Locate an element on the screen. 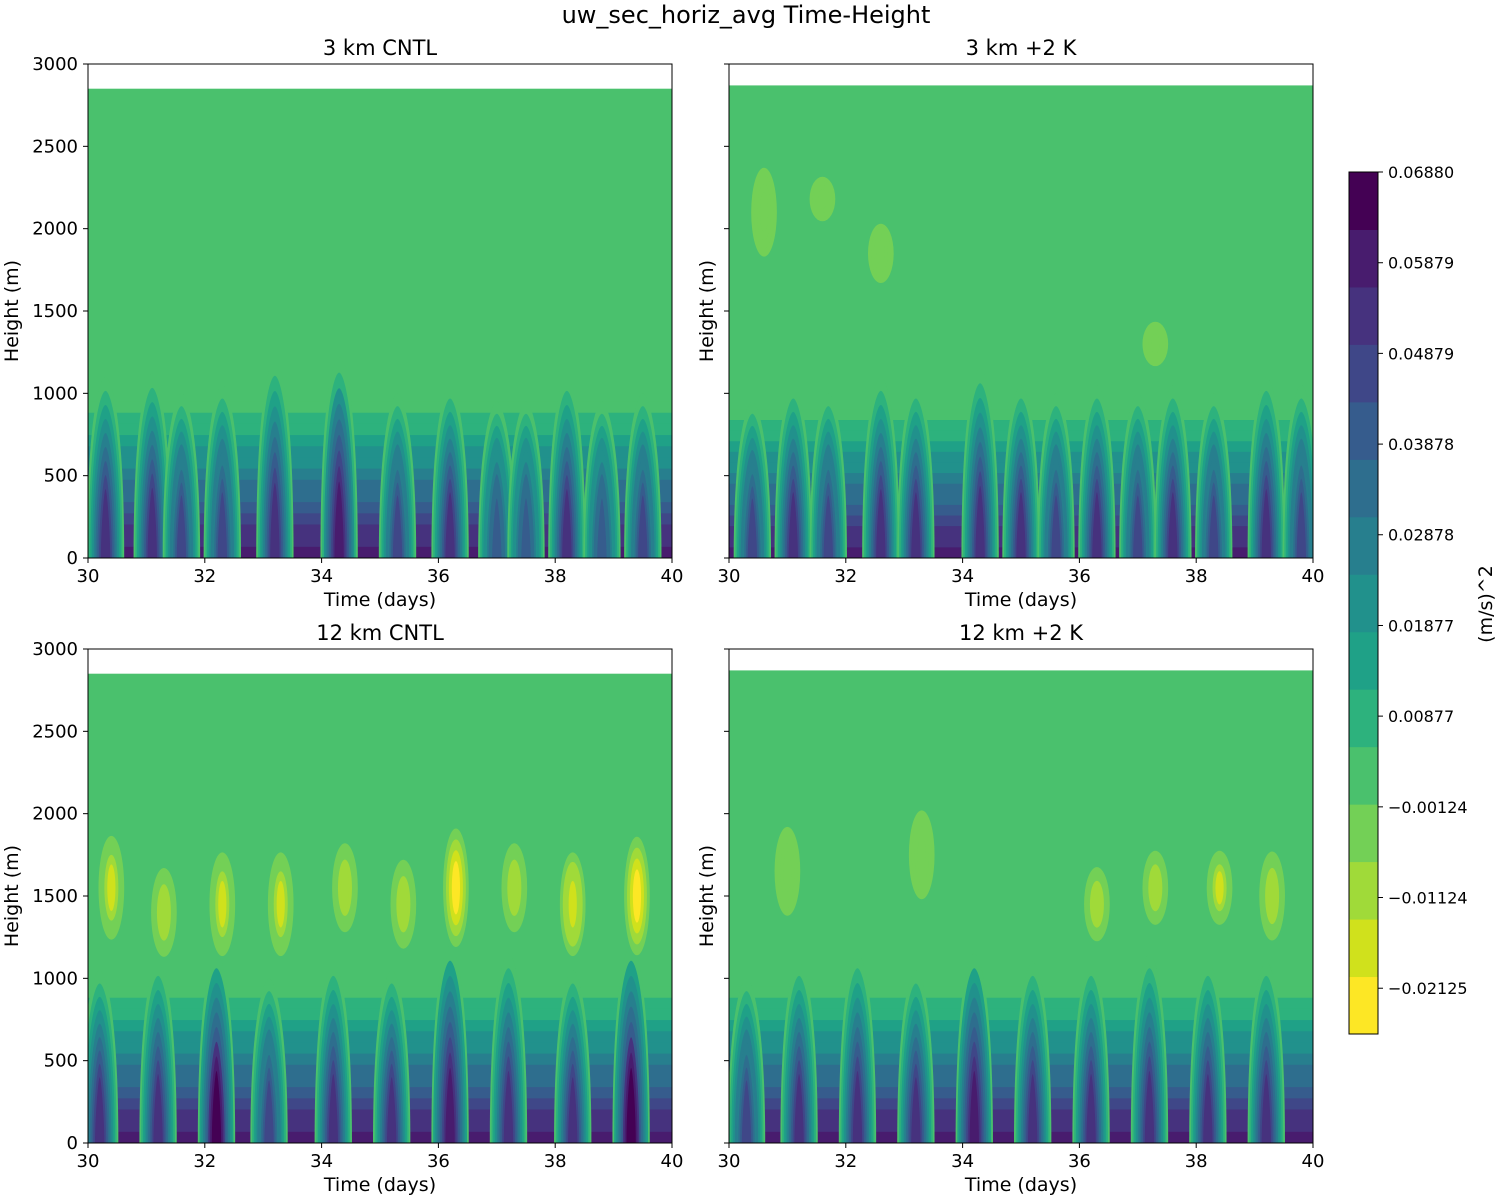 This screenshot has height=1200, width=1500. y-tick-label: 1000 is located at coordinates (55, 393).